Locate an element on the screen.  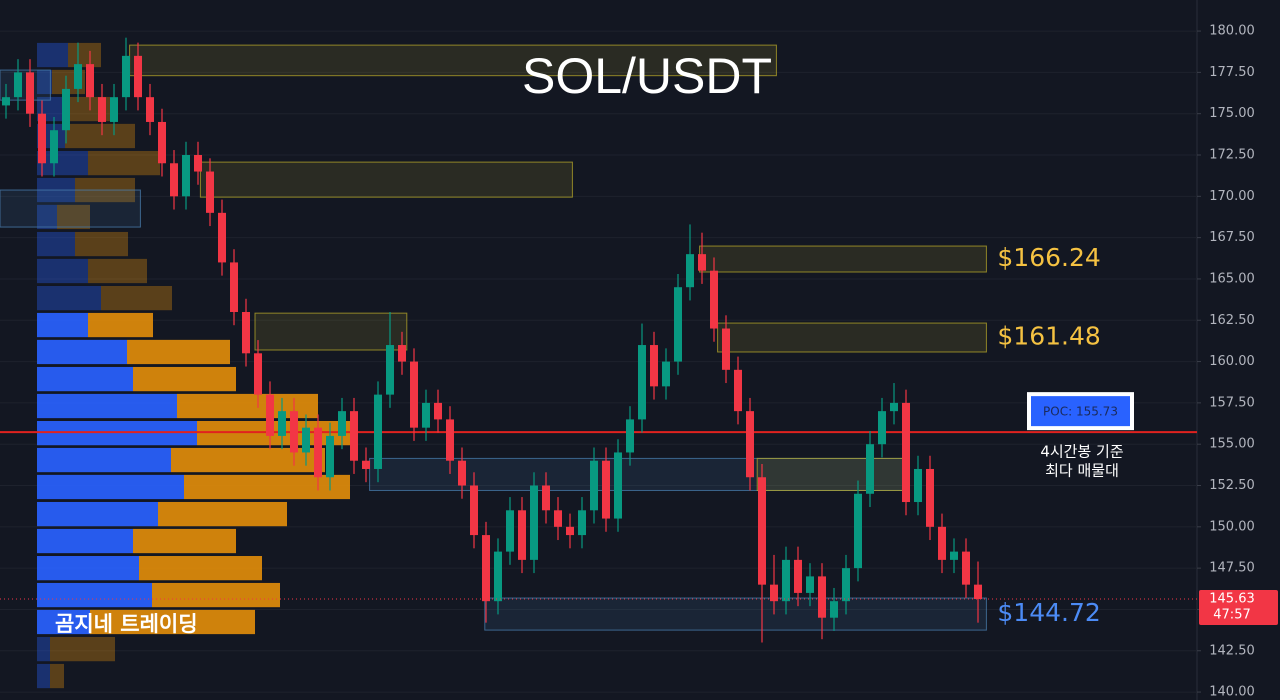
y-tick-label: 165.00 is located at coordinates (1232, 278).